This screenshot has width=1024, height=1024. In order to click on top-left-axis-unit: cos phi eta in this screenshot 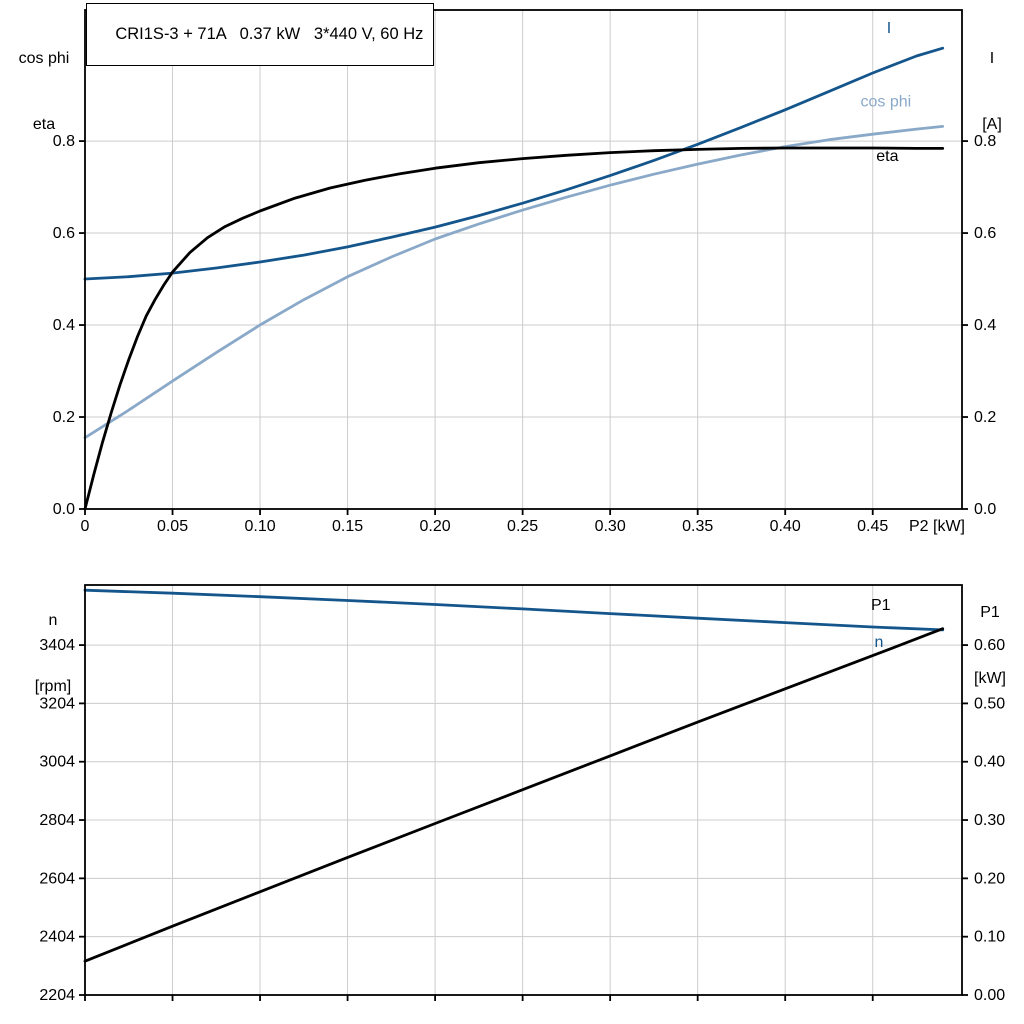, I will do `click(44, 92)`.